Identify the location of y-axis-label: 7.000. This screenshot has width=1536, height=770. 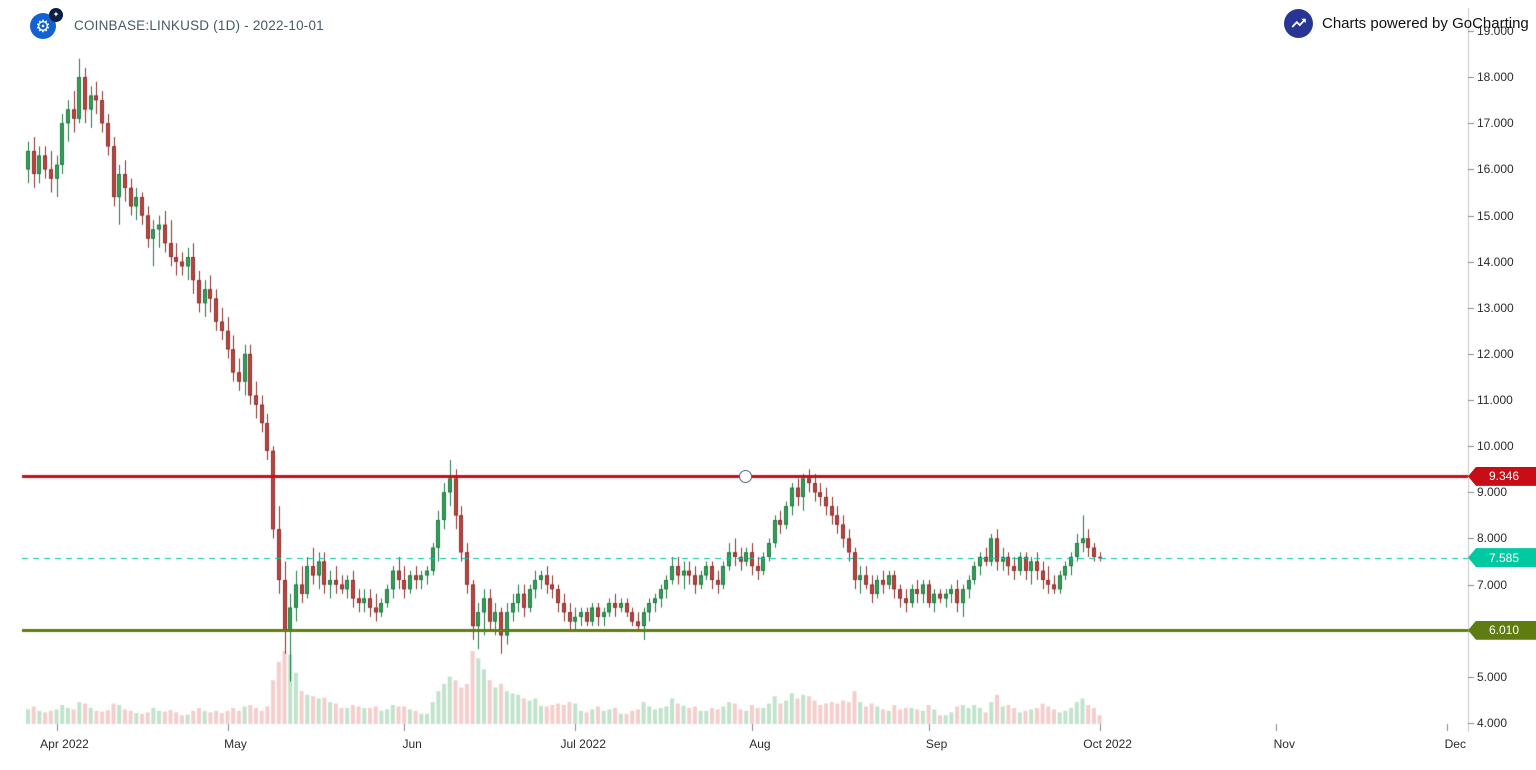
(1492, 584).